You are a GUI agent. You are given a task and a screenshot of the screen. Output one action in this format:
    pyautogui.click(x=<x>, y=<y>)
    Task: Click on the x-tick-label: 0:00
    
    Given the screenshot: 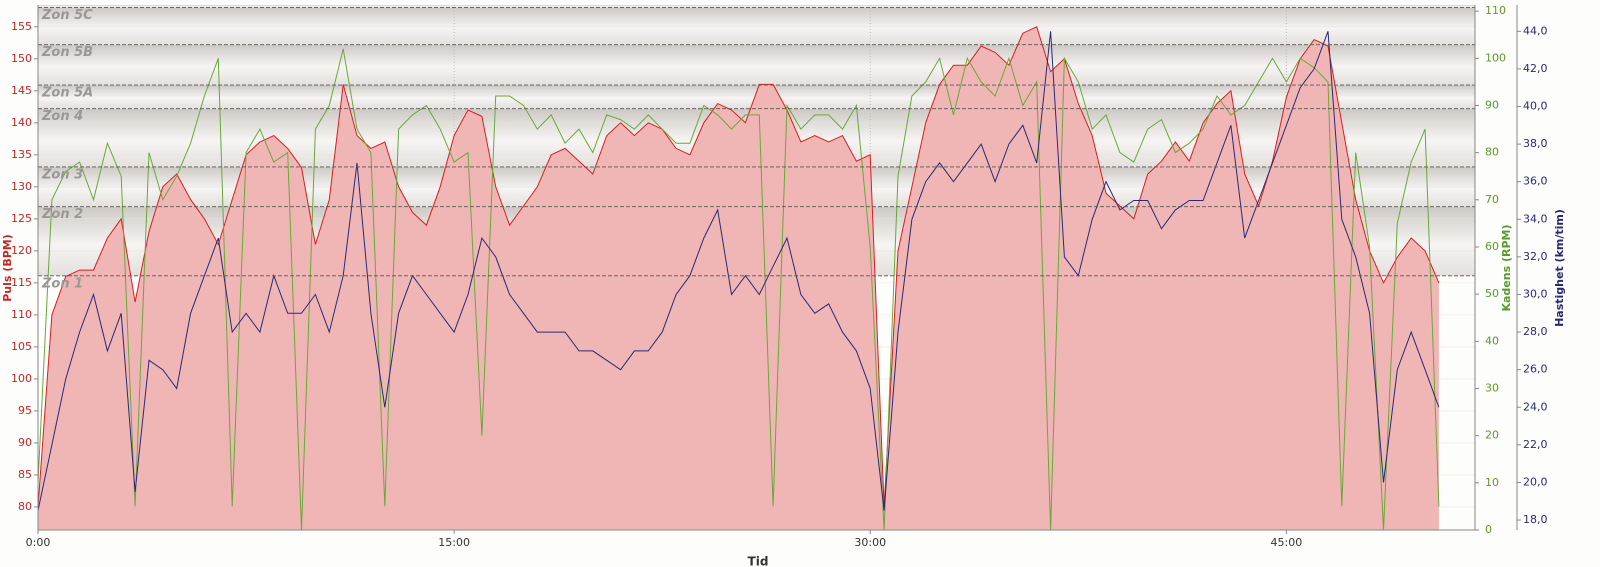 What is the action you would take?
    pyautogui.click(x=38, y=542)
    